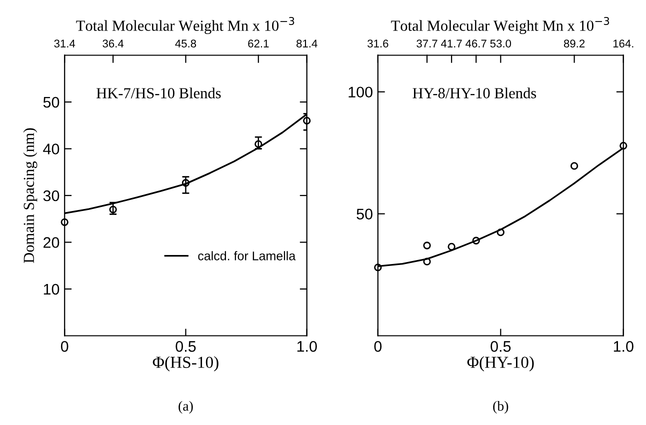 This screenshot has height=425, width=646. What do you see at coordinates (158, 93) in the screenshot?
I see `annotation: HK-7/HS-10 Blends` at bounding box center [158, 93].